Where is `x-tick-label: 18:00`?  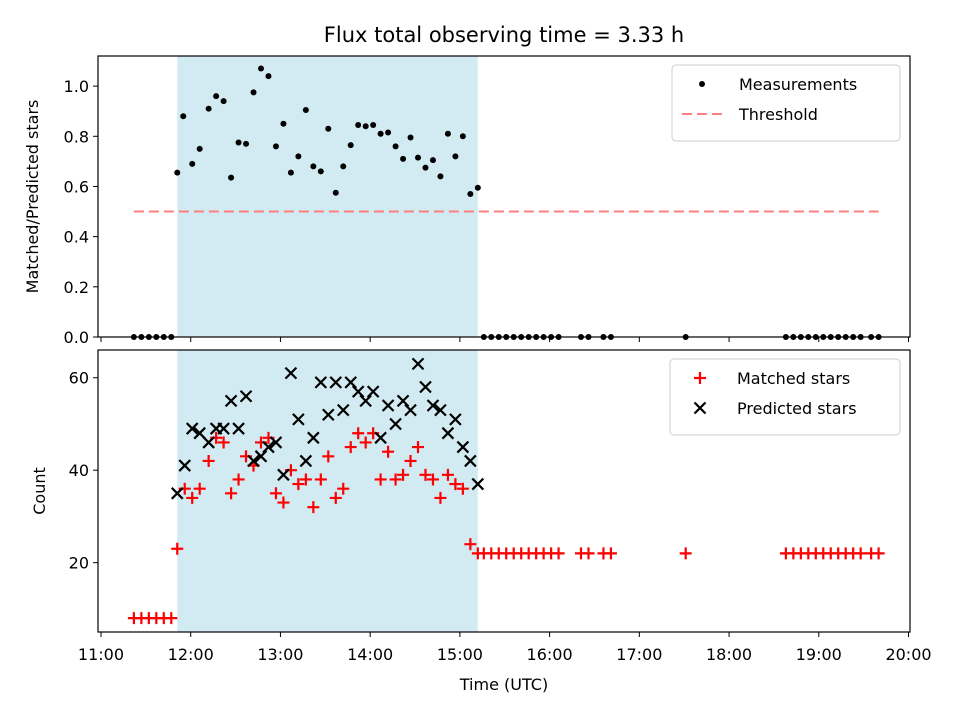
x-tick-label: 18:00 is located at coordinates (729, 654).